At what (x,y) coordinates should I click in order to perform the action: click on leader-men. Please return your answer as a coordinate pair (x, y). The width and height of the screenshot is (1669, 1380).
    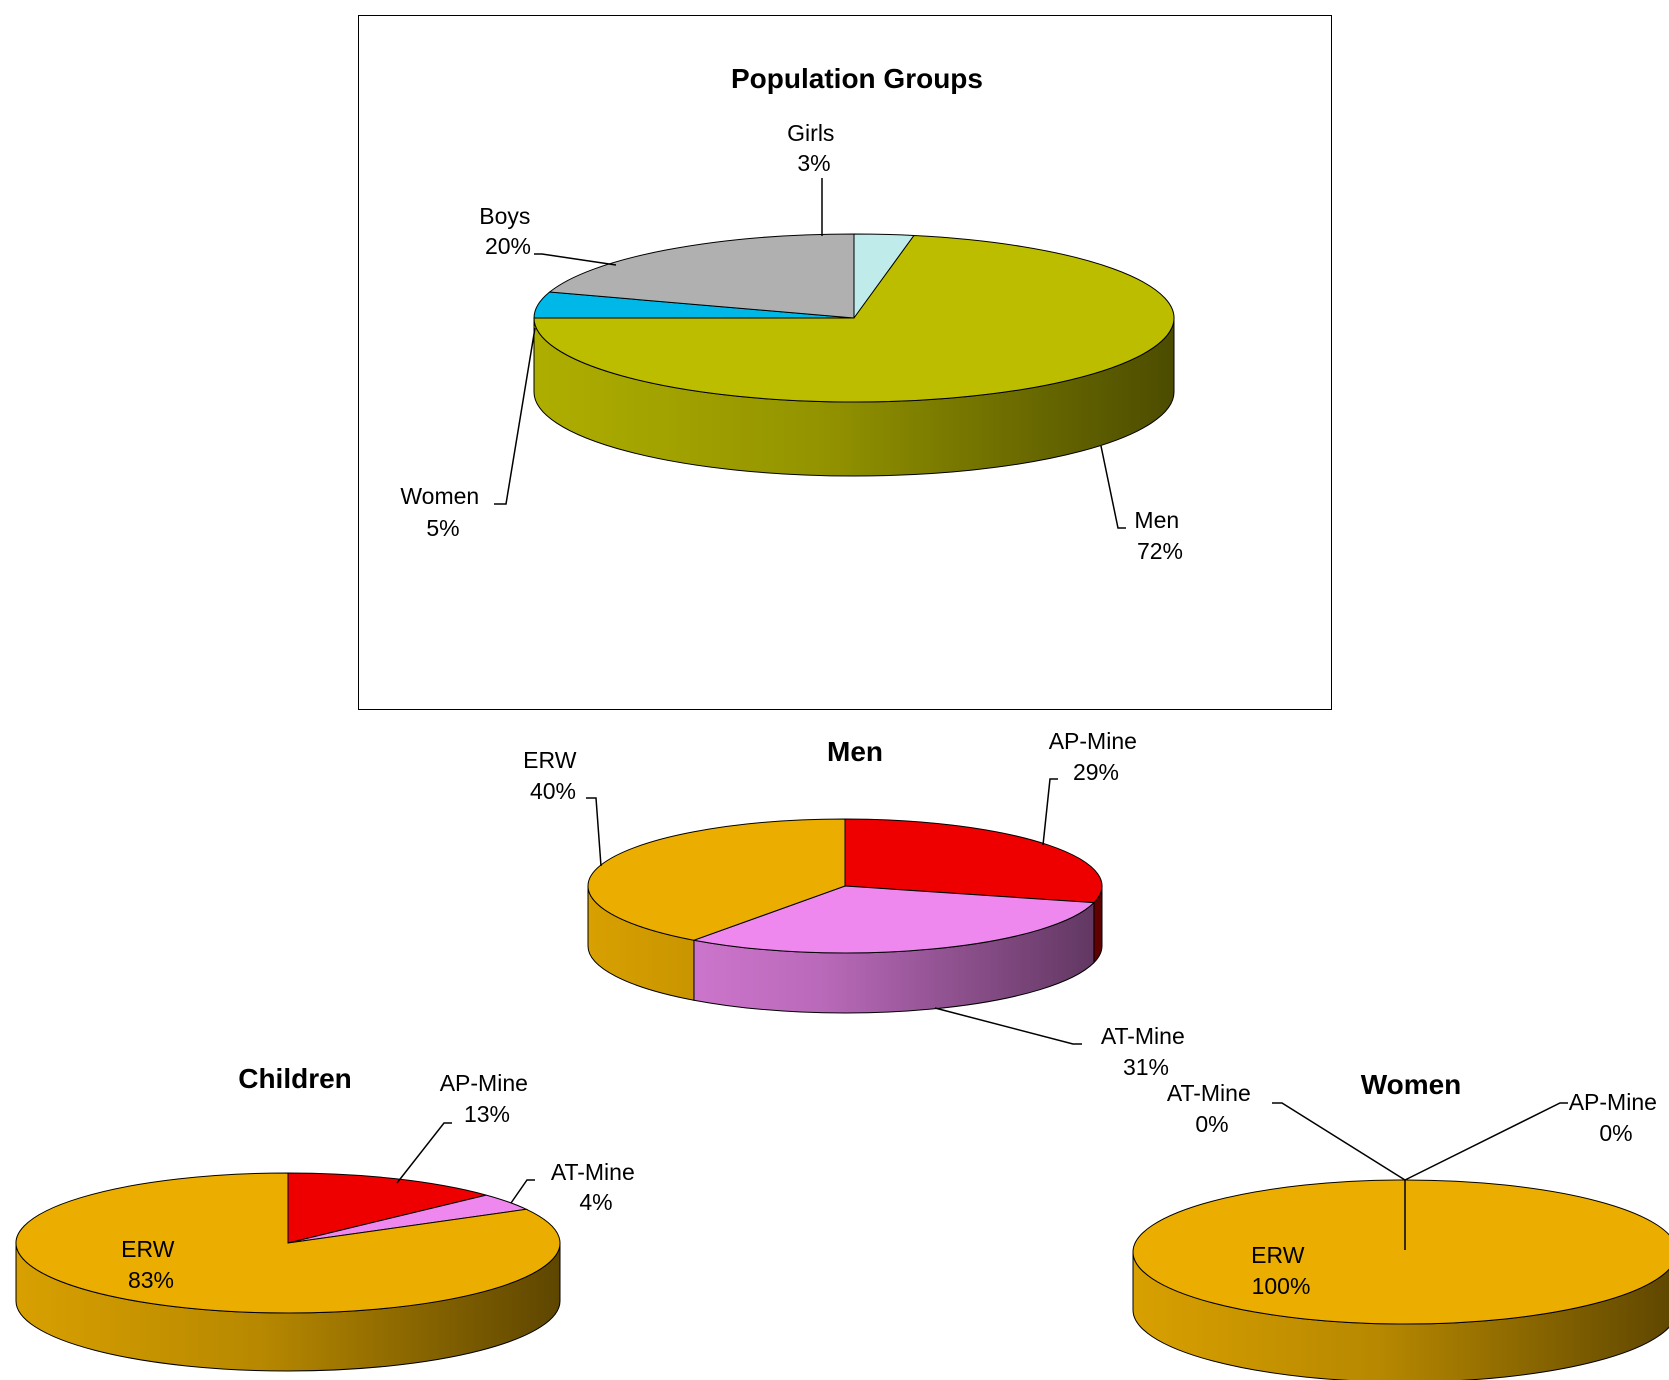
    Looking at the image, I should click on (1113, 487).